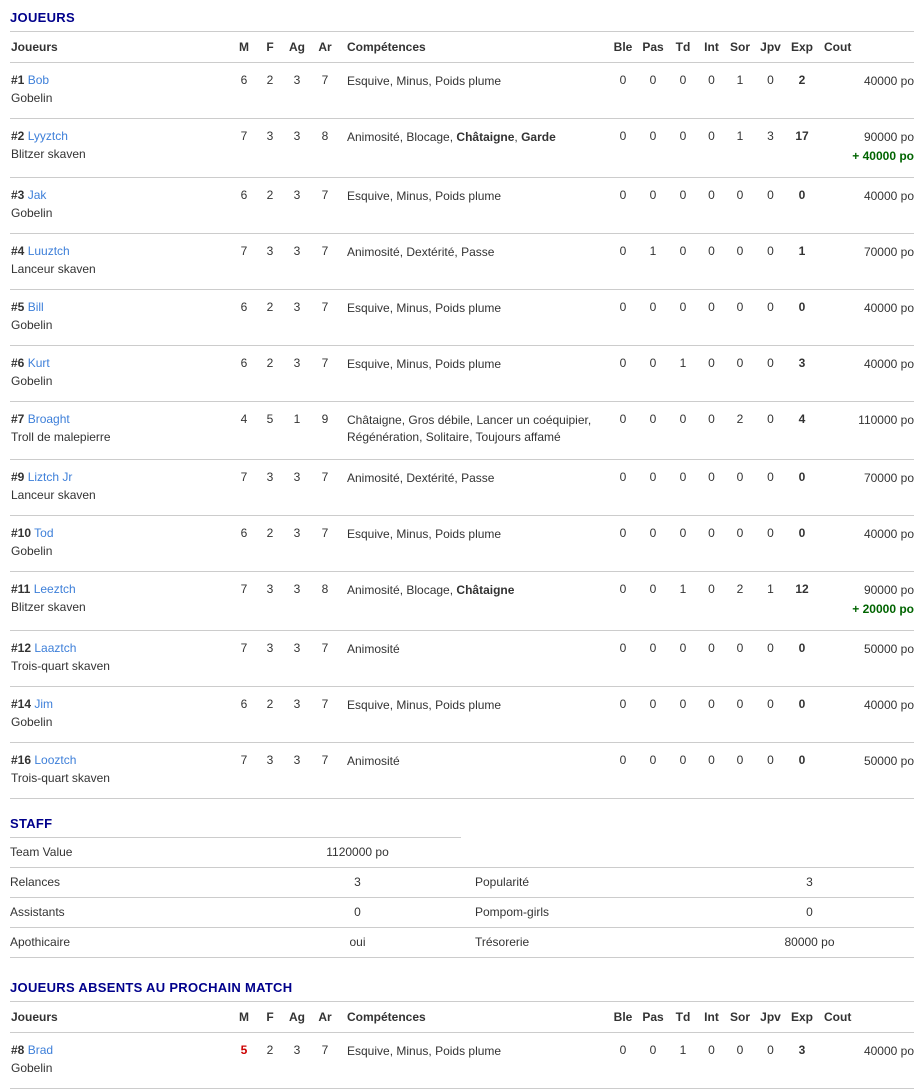 The height and width of the screenshot is (1089, 923). What do you see at coordinates (270, 136) in the screenshot?
I see `stat-f-value: 3` at bounding box center [270, 136].